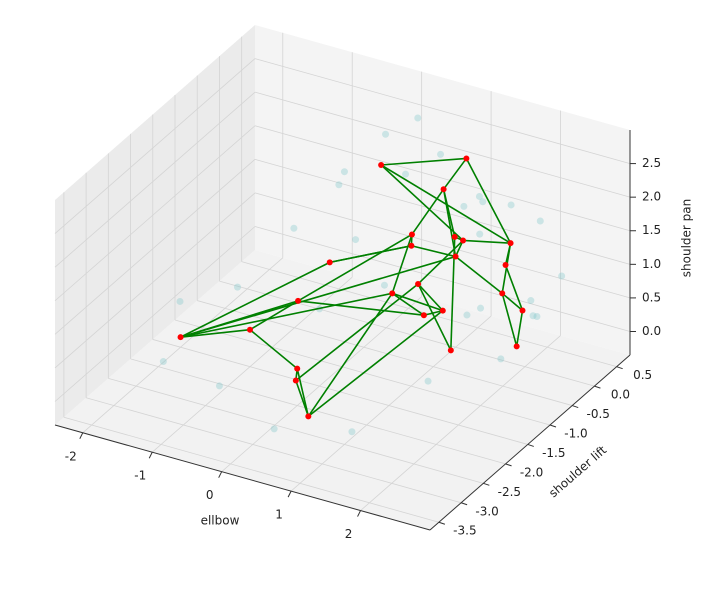 This screenshot has height=591, width=709. Describe the element at coordinates (509, 492) in the screenshot. I see `y-tick-label: -2.5` at that location.